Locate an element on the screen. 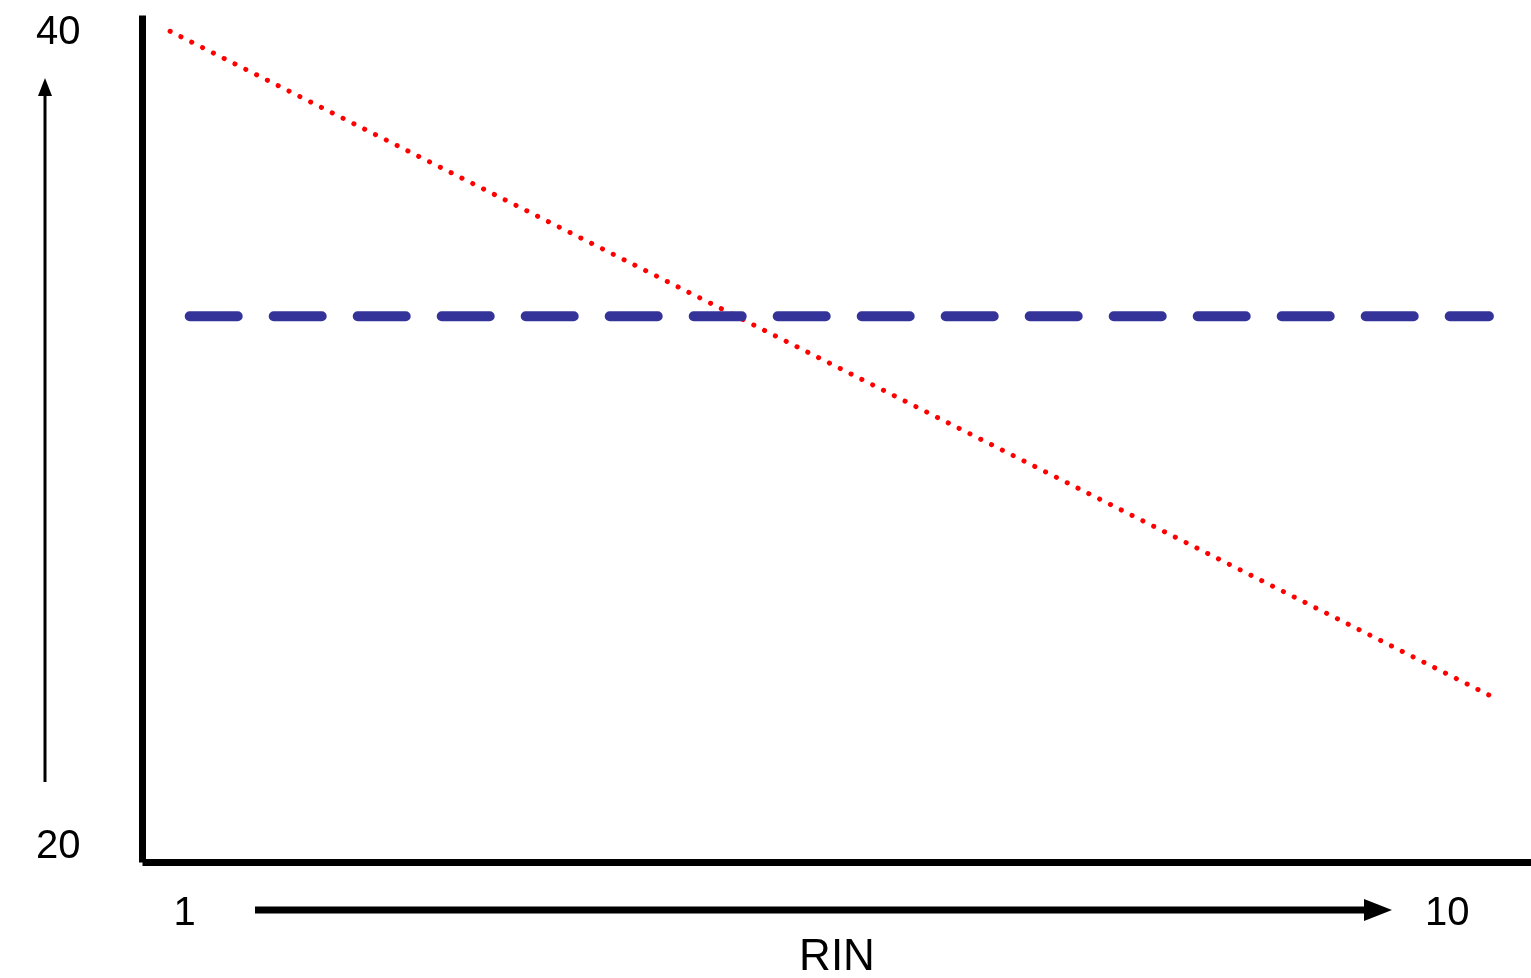 The height and width of the screenshot is (978, 1531). x-axis-title: RIN is located at coordinates (837, 953).